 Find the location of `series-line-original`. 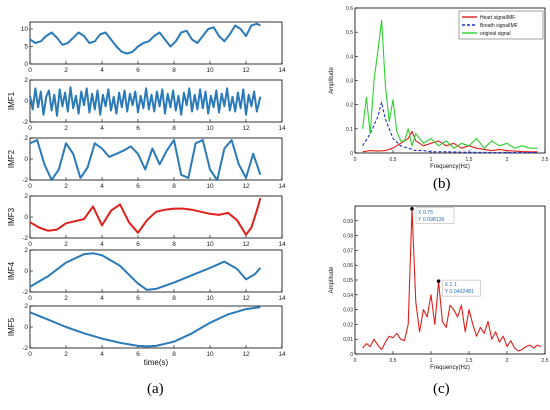

series-line-original is located at coordinates (145, 38).